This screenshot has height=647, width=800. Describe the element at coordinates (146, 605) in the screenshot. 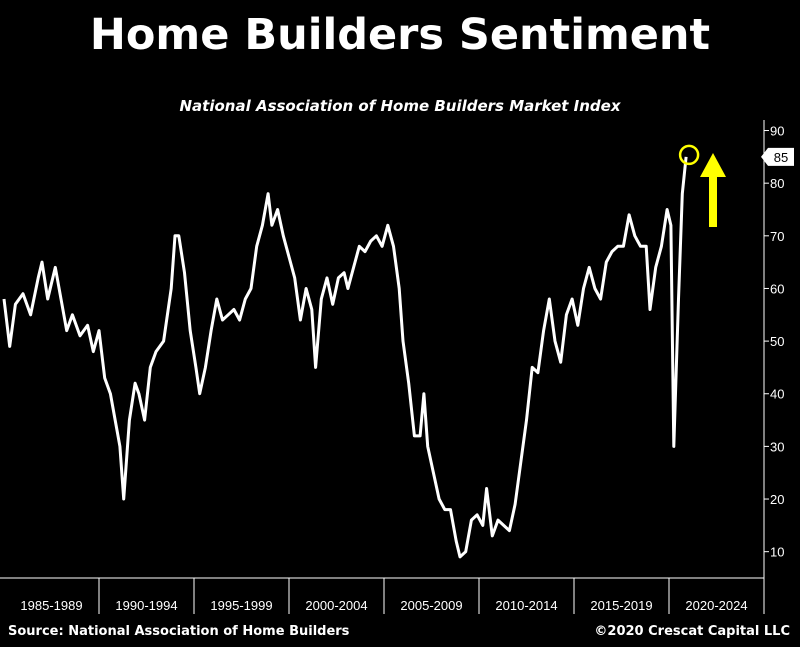

I see `x-category-label: 1990-1994` at that location.